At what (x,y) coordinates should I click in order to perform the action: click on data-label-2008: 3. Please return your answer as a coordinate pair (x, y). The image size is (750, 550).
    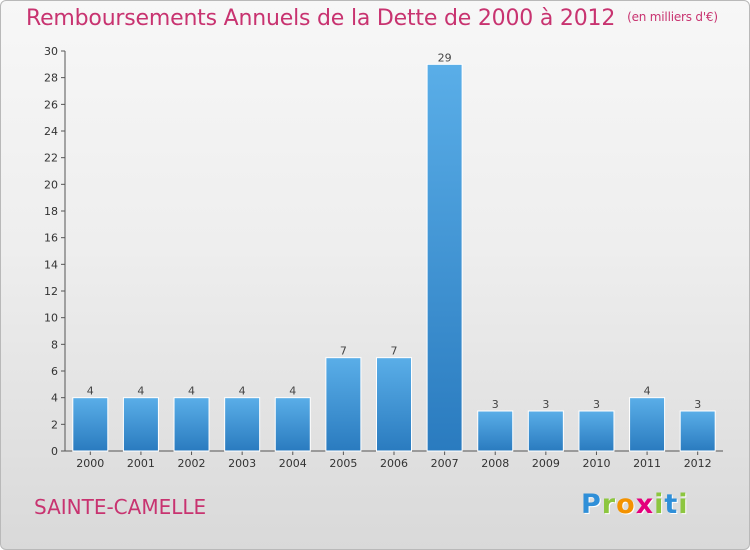
    Looking at the image, I should click on (495, 404).